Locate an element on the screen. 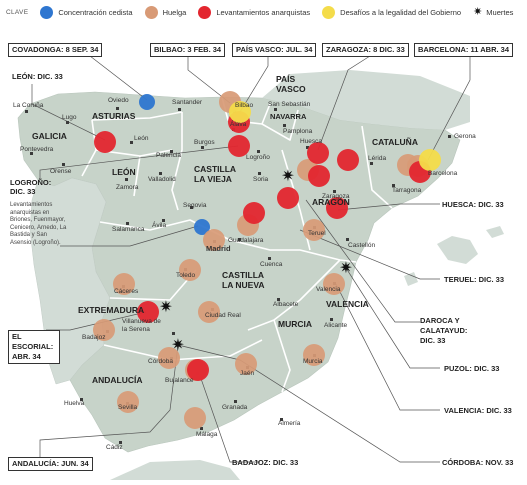  uprising-marker-huesca is located at coordinates (318, 153).